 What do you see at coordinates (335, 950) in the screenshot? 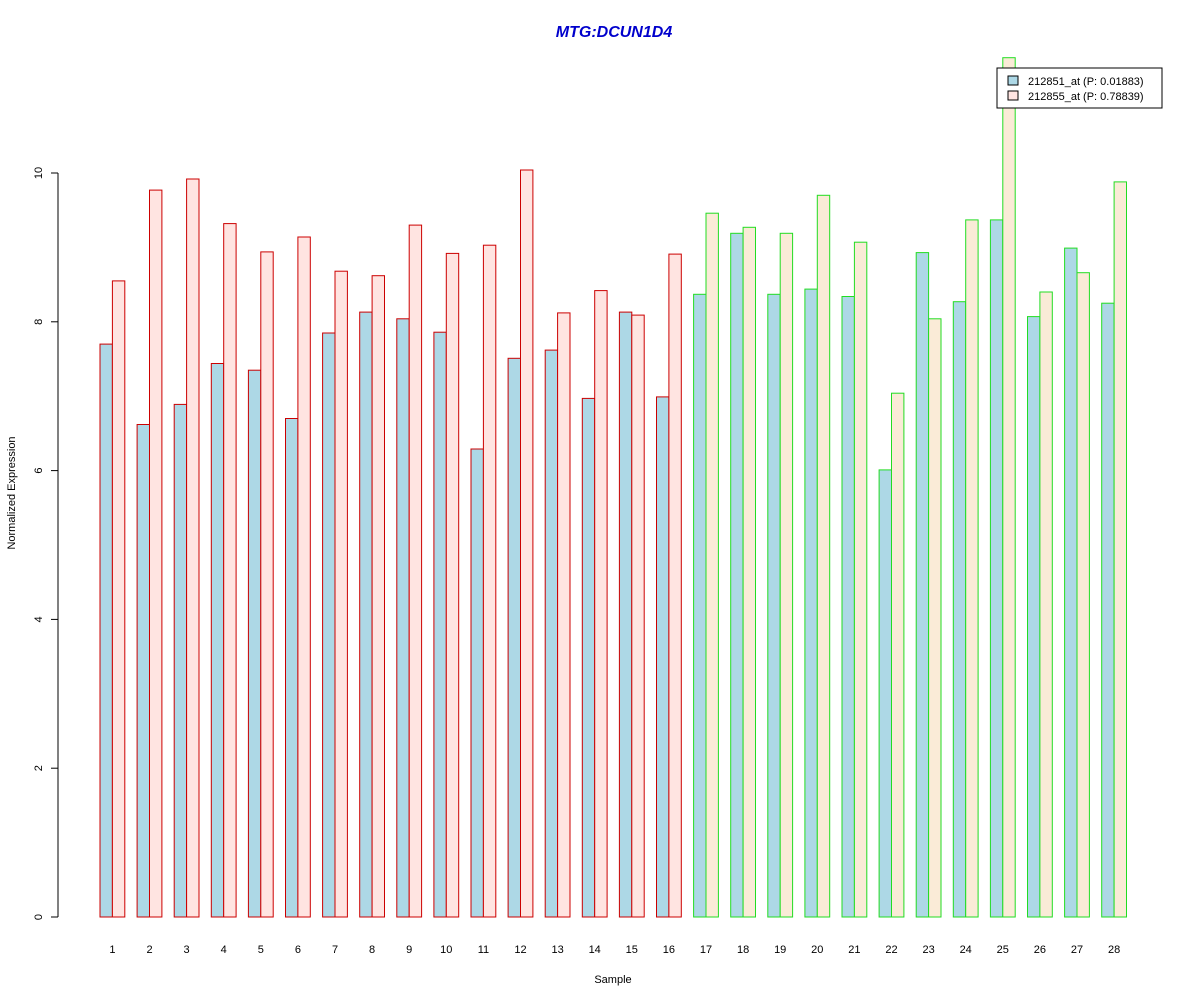
I see `x-tick-label-7: 7` at bounding box center [335, 950].